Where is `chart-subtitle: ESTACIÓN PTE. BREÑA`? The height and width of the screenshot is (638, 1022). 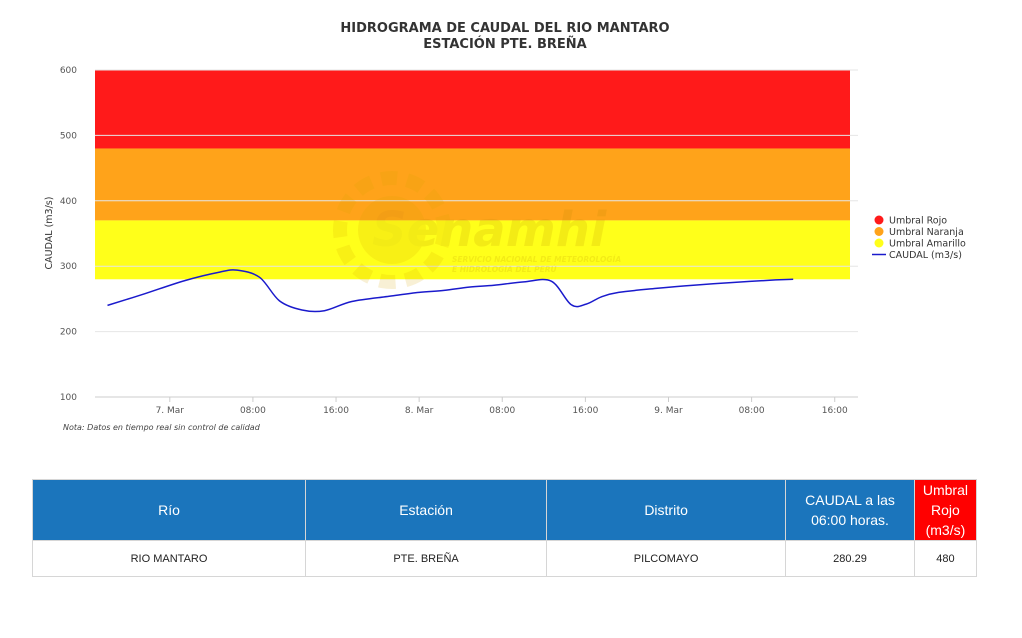
chart-subtitle: ESTACIÓN PTE. BREÑA is located at coordinates (504, 44).